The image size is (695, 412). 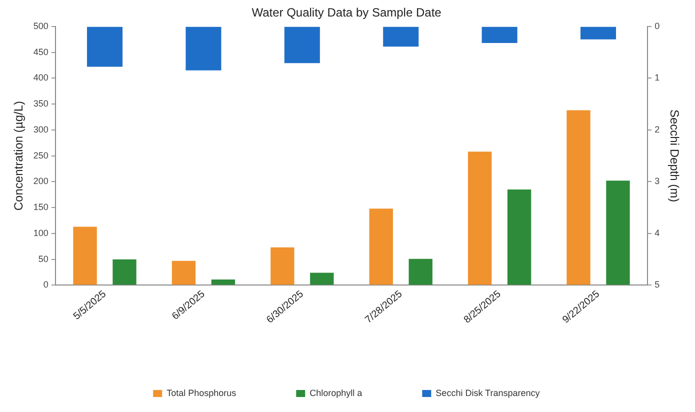 What do you see at coordinates (40, 233) in the screenshot?
I see `y-tick-label: 100` at bounding box center [40, 233].